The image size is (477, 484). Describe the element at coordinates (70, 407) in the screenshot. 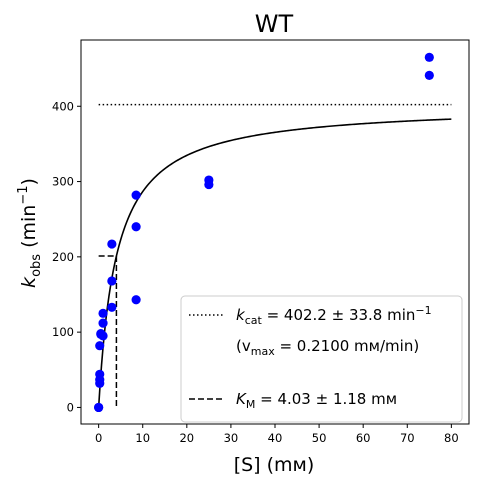

I see `y-tick-label: 0` at that location.